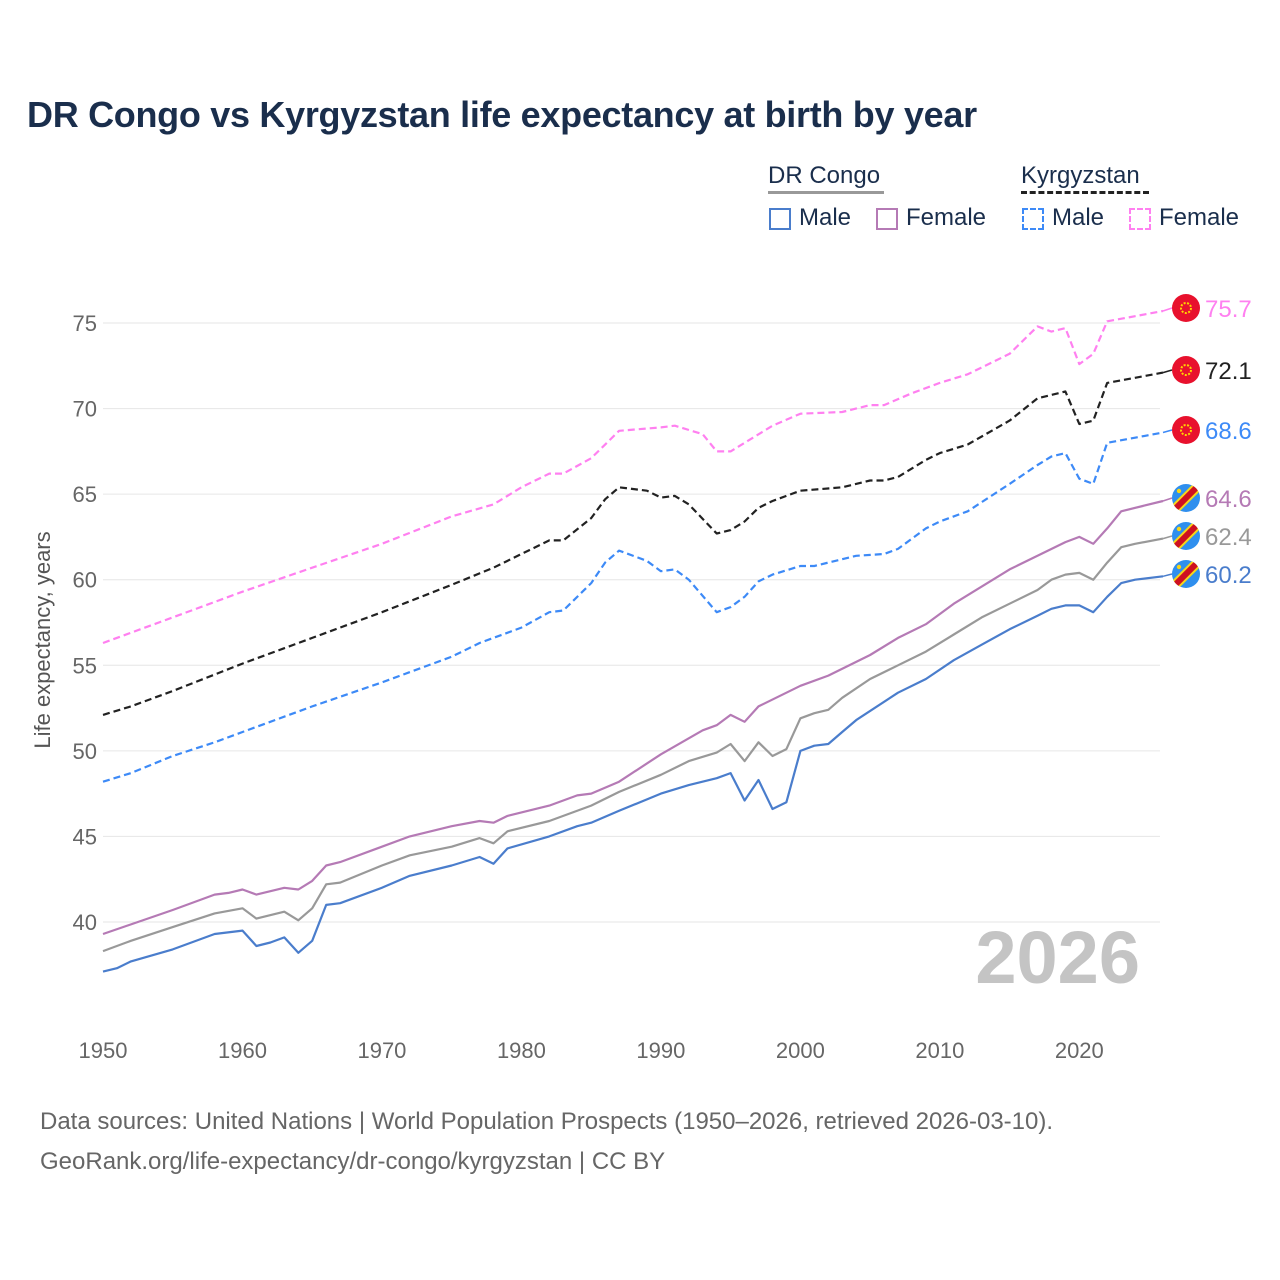  What do you see at coordinates (85, 409) in the screenshot?
I see `y-tick-label: 70` at bounding box center [85, 409].